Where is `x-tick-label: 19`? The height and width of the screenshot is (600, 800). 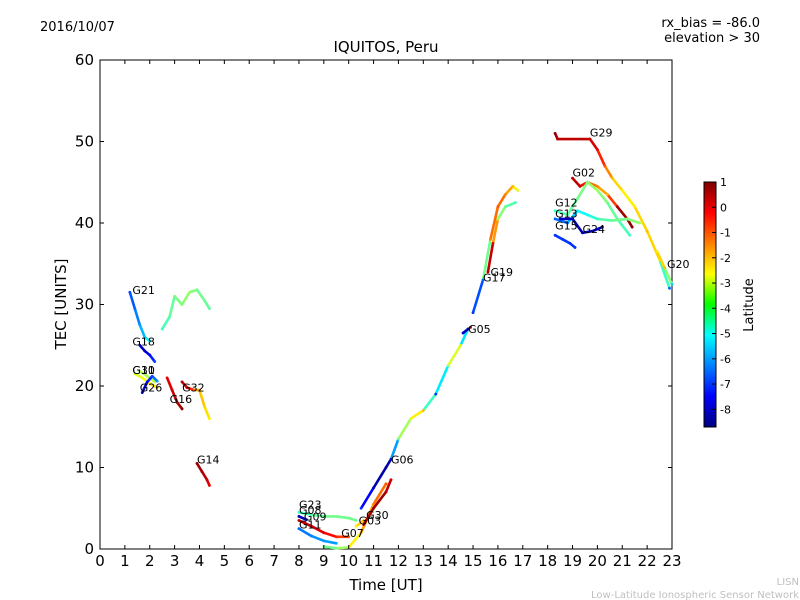 x-tick-label: 19 is located at coordinates (572, 561).